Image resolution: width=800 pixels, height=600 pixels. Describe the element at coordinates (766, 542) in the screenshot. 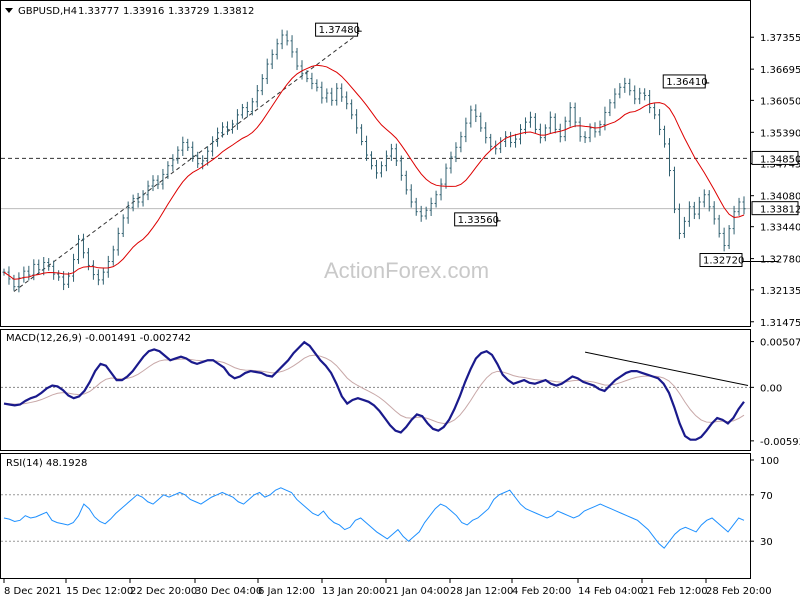

I see `rsi-y-tick-label: 30` at that location.